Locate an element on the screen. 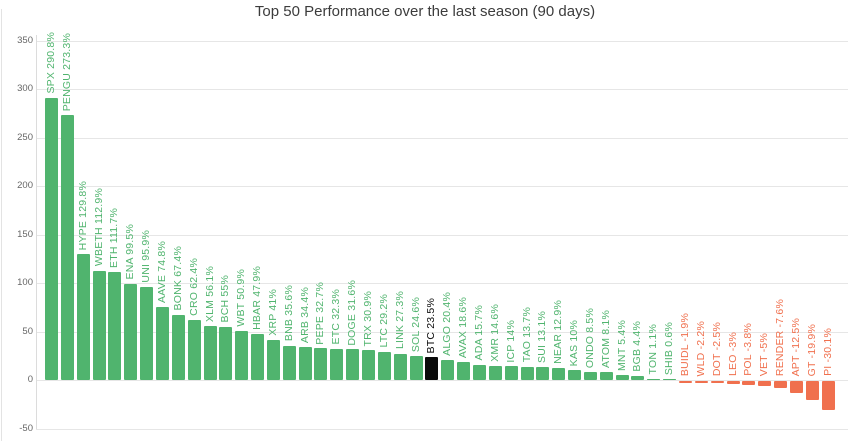 Image resolution: width=850 pixels, height=441 pixels. y-tick-label-300: 300 is located at coordinates (25, 88).